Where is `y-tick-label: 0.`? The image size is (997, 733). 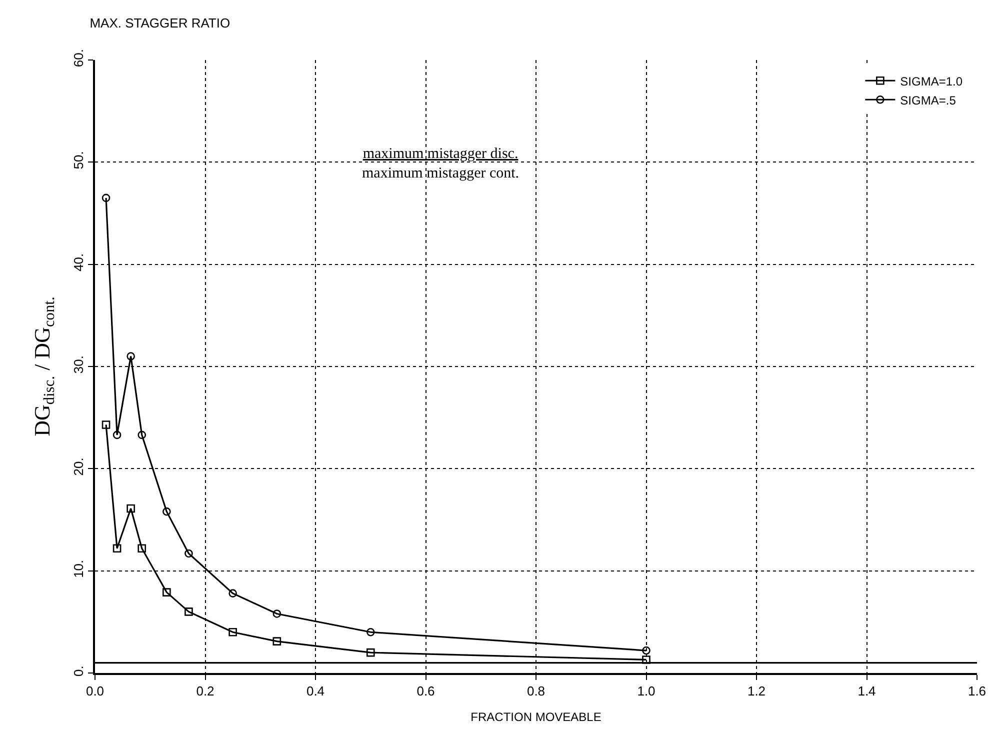 y-tick-label: 0. is located at coordinates (78, 671).